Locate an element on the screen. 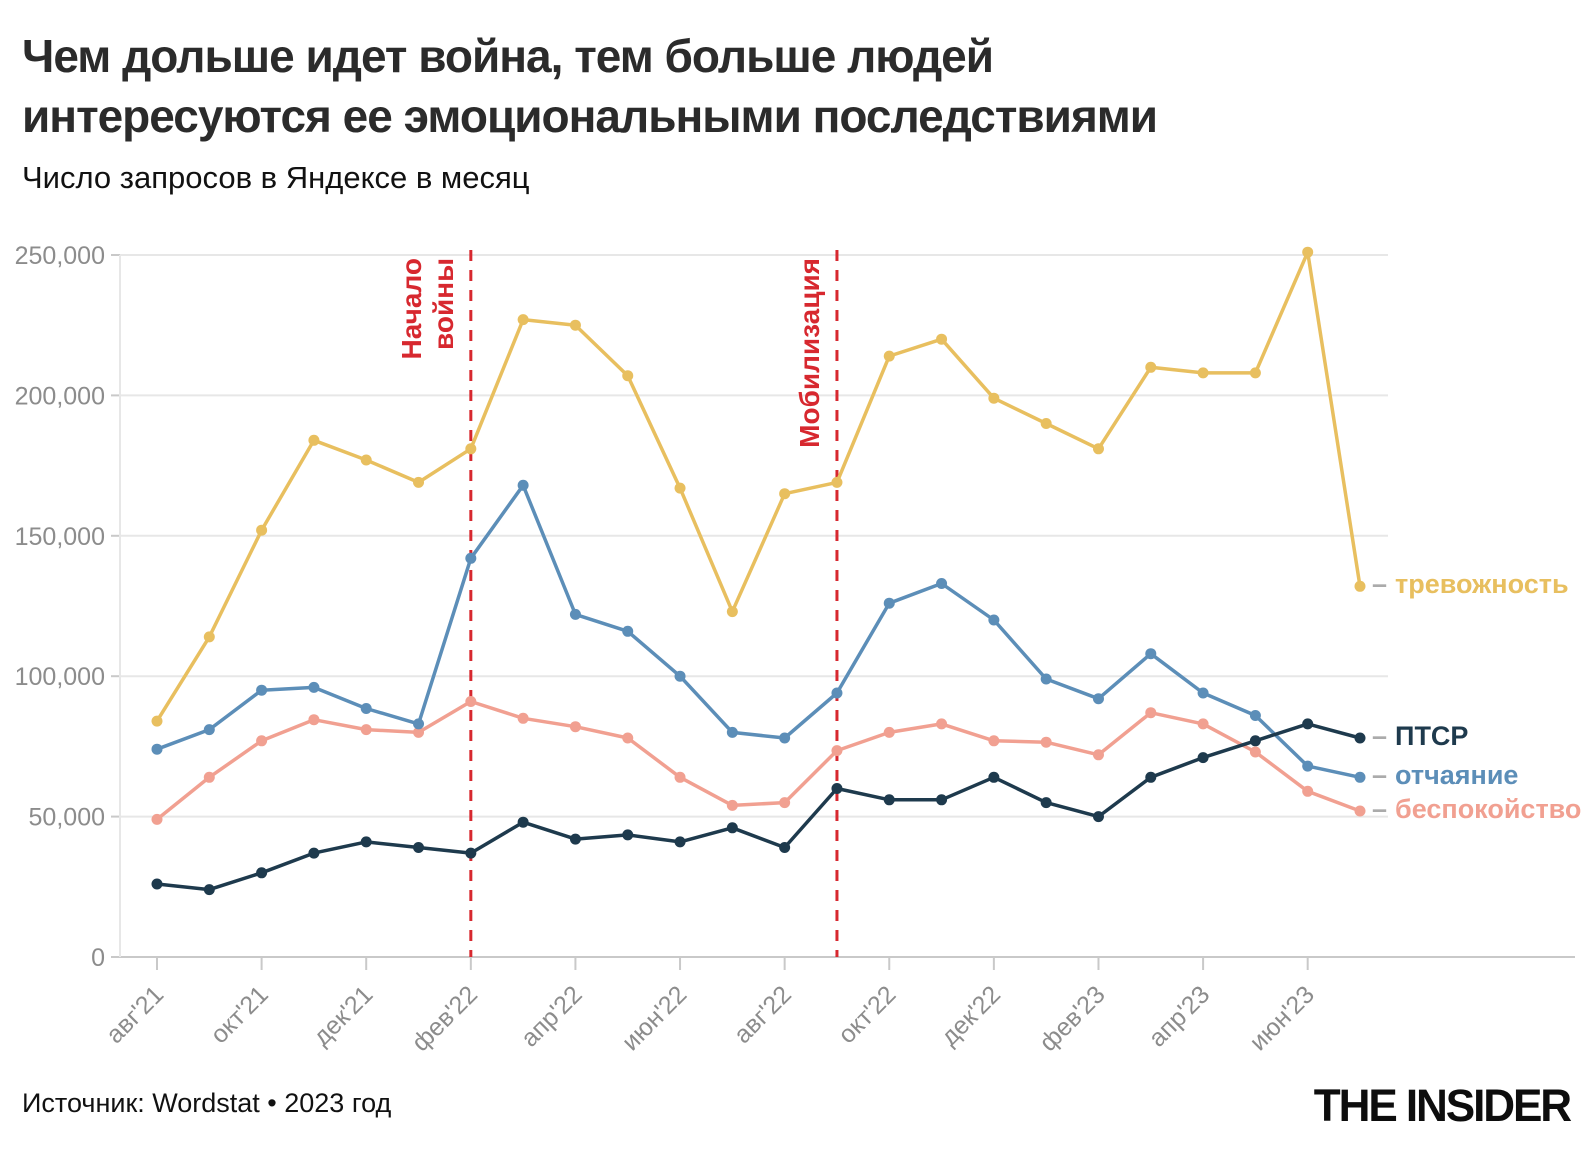 This screenshot has width=1592, height=1150. title-line-1: Чем дольше идет война, тем больше людей is located at coordinates (508, 56).